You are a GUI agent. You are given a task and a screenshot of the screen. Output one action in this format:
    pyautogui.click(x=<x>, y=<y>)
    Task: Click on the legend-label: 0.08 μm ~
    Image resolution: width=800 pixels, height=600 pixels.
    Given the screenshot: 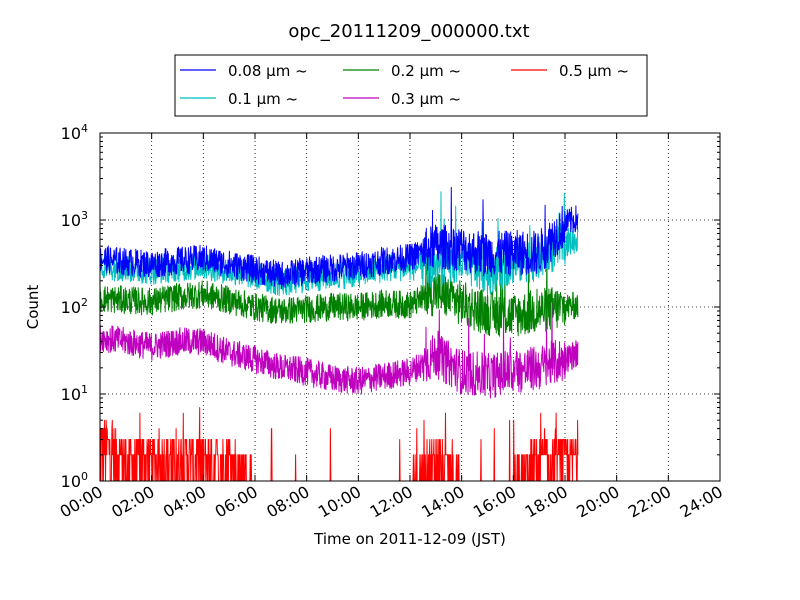 What is the action you would take?
    pyautogui.click(x=268, y=71)
    